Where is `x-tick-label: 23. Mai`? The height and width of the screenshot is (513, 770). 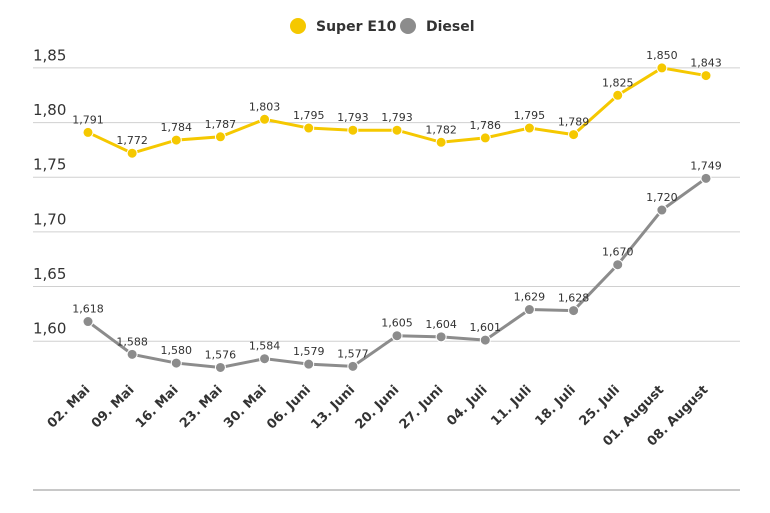 x-tick-label: 23. Mai is located at coordinates (201, 407).